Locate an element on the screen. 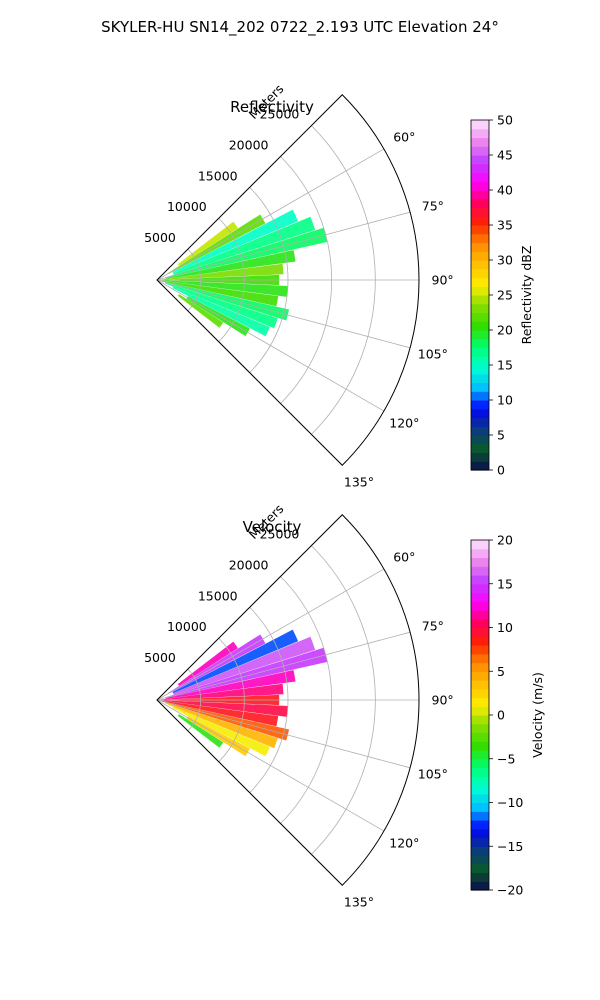 This screenshot has height=1000, width=600. azimuth-tick-label: 90° is located at coordinates (443, 280).